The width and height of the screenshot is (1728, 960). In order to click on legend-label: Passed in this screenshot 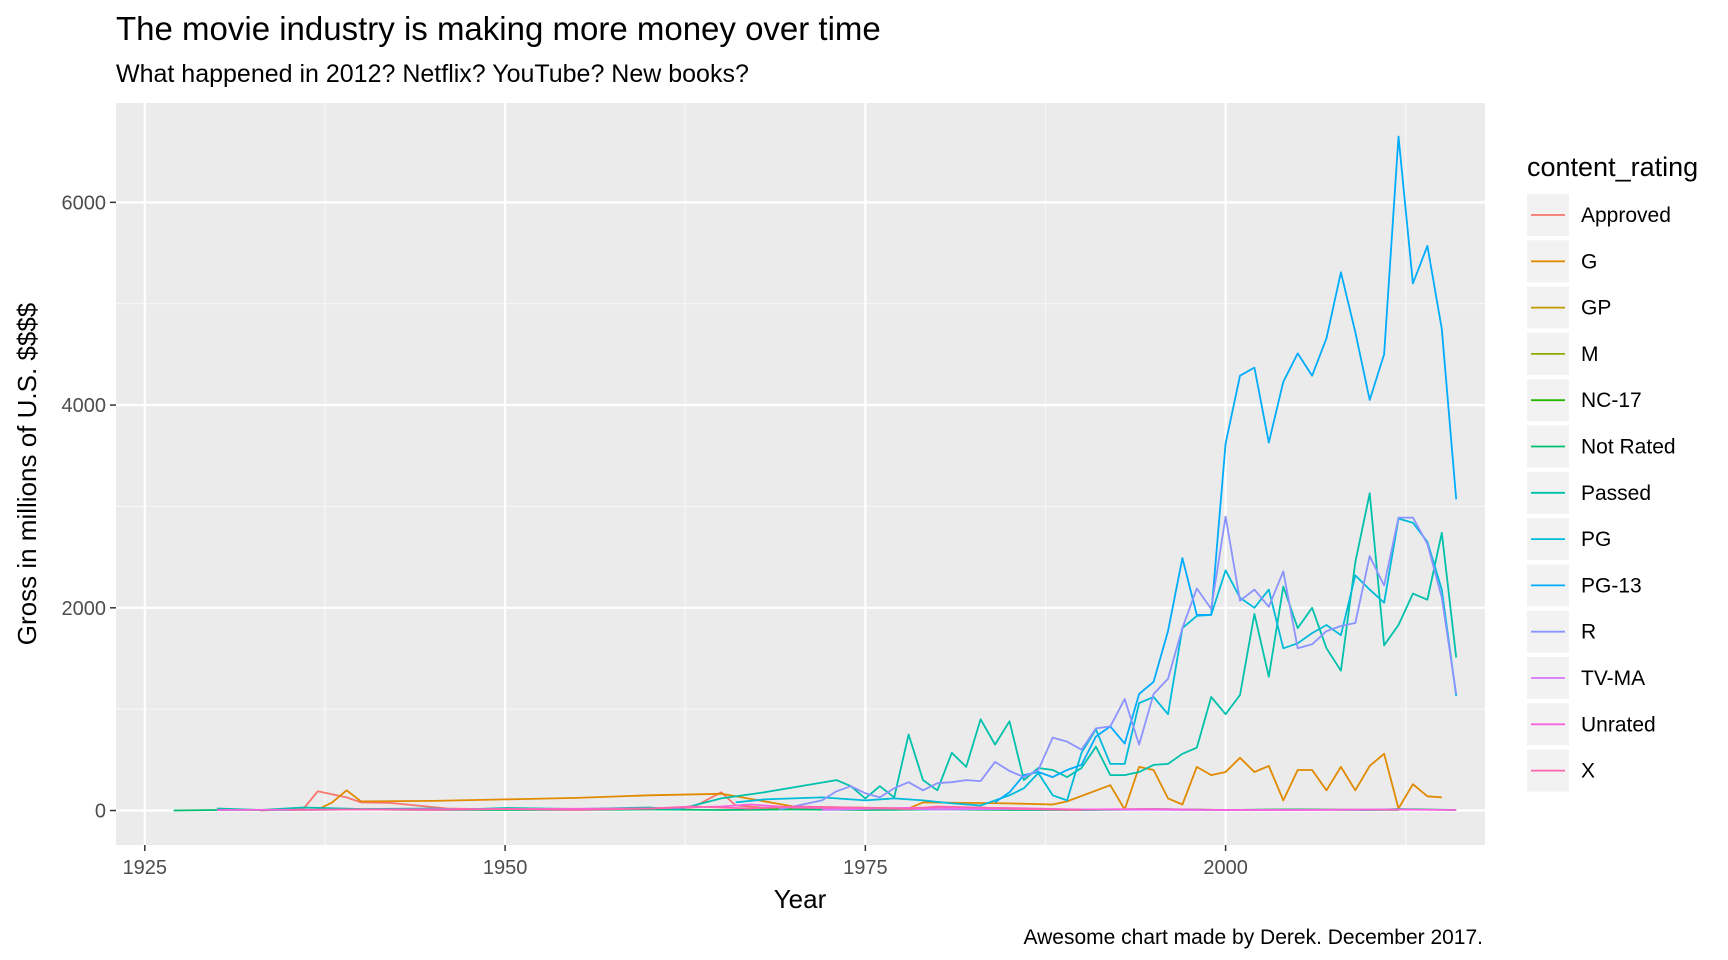, I will do `click(1616, 493)`.